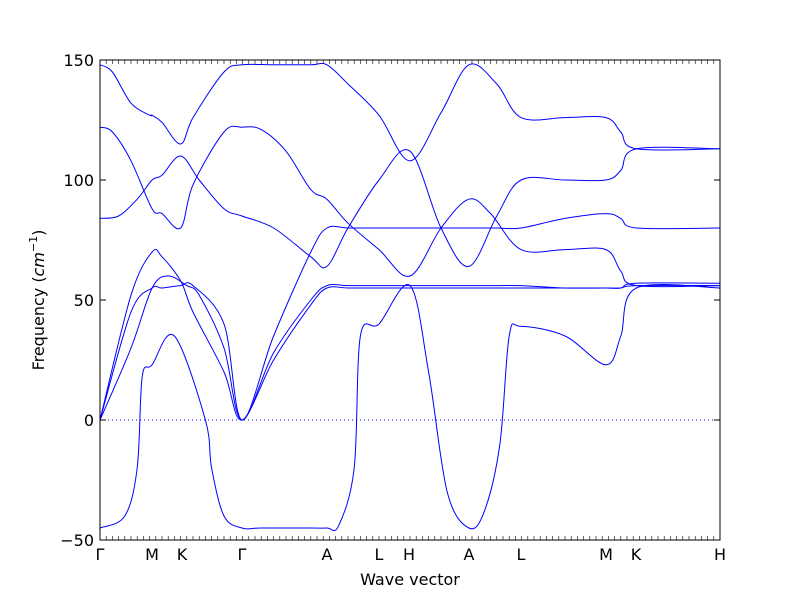  What do you see at coordinates (38, 323) in the screenshot?
I see `y-axis-label-prefix: Frequency (` at bounding box center [38, 323].